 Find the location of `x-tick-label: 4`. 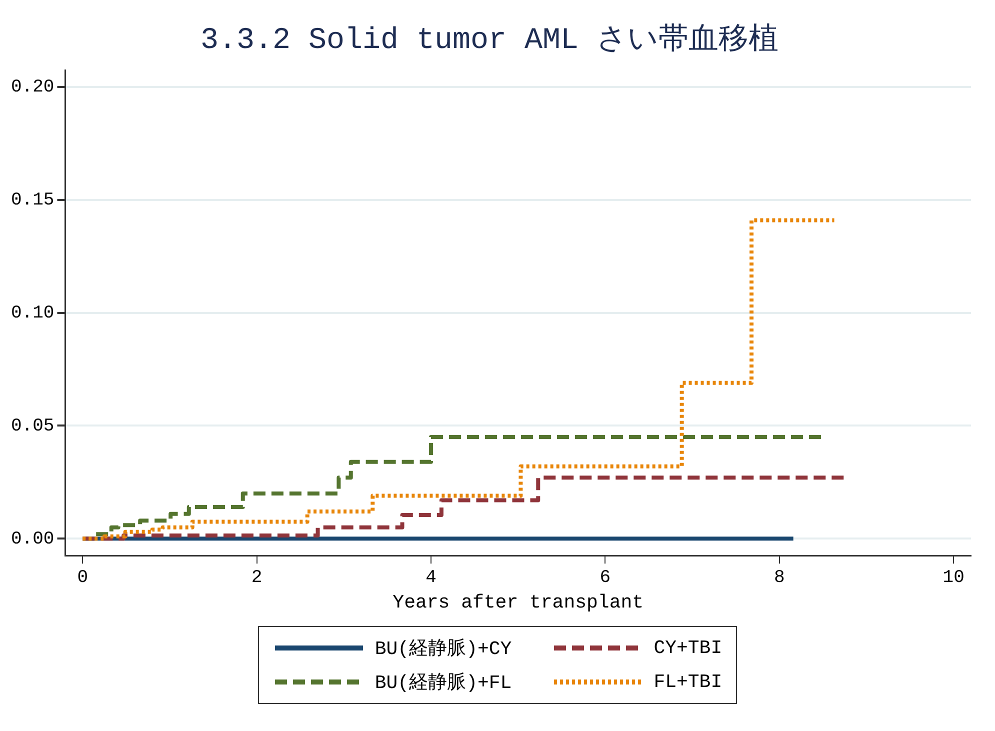

x-tick-label: 4 is located at coordinates (431, 578).